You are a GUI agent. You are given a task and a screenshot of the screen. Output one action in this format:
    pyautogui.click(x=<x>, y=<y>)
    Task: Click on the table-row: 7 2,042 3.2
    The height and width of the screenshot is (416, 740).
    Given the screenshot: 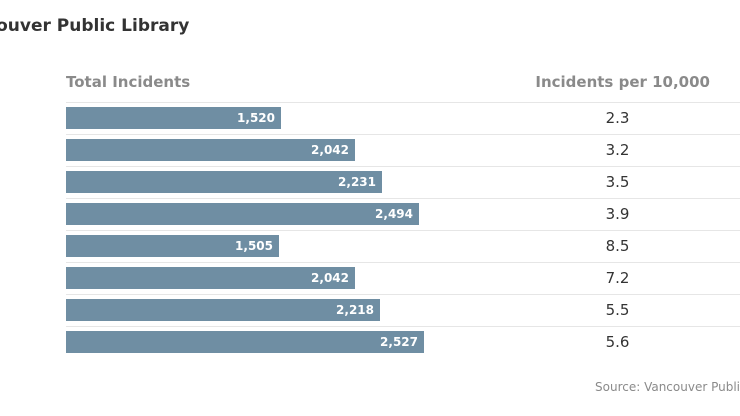 What is the action you would take?
    pyautogui.click(x=370, y=150)
    